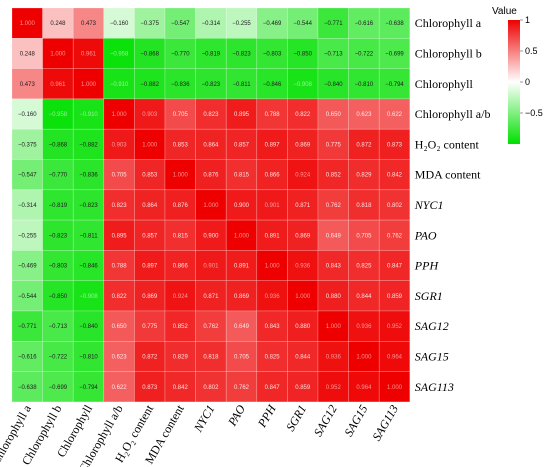  Describe the element at coordinates (504, 11) in the screenshot. I see `legend-title: Value` at that location.